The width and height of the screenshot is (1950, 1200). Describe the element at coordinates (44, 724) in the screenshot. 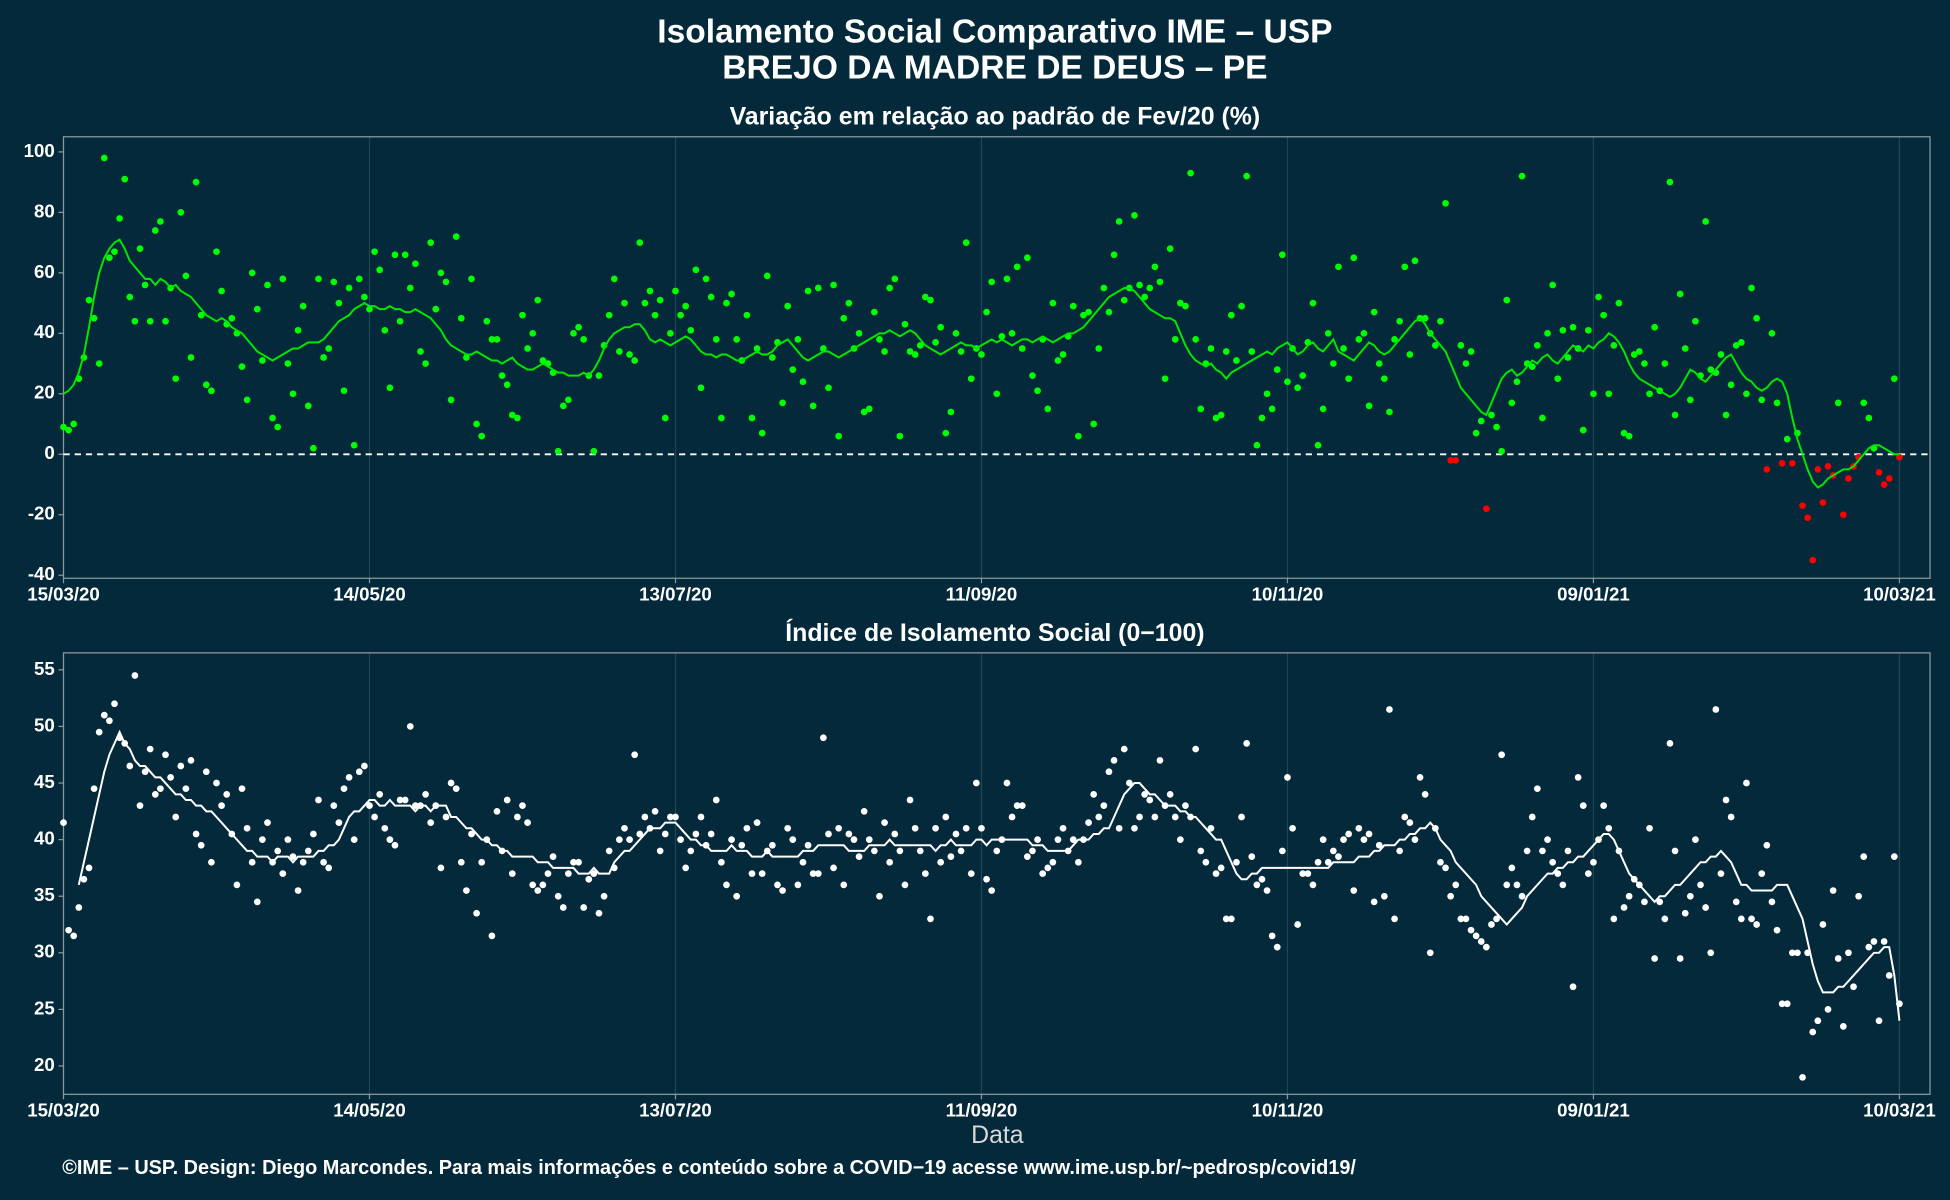

I see `y-tick-label: 50` at that location.